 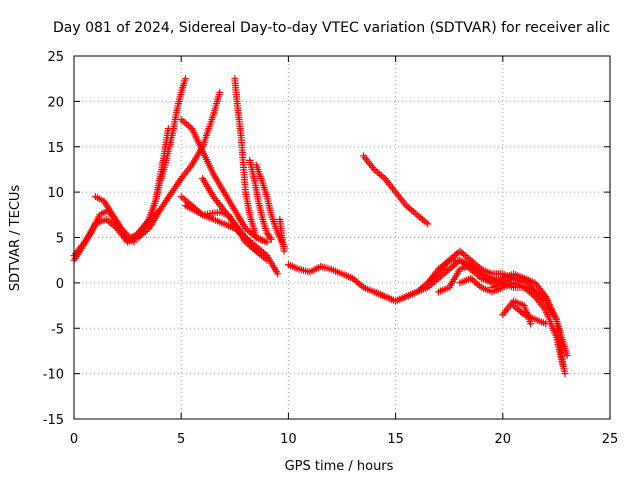 I want to click on y-axis-label: SDTVAR / TECUs, so click(x=15, y=238).